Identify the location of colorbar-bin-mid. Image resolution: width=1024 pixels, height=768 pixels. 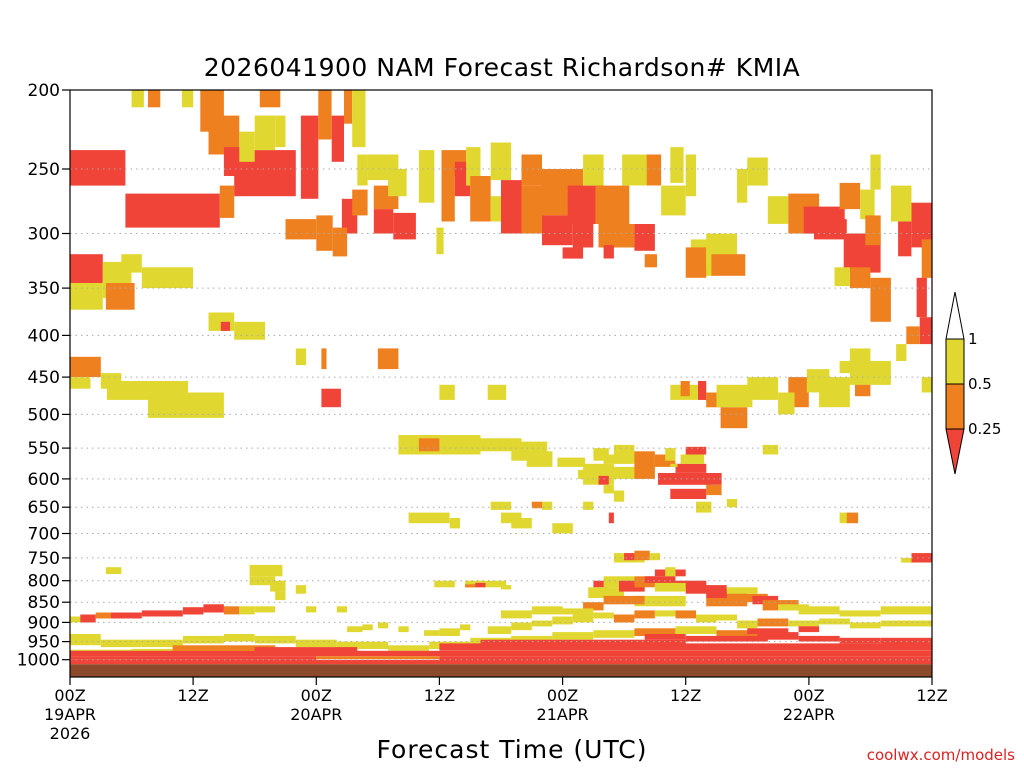
(955, 406).